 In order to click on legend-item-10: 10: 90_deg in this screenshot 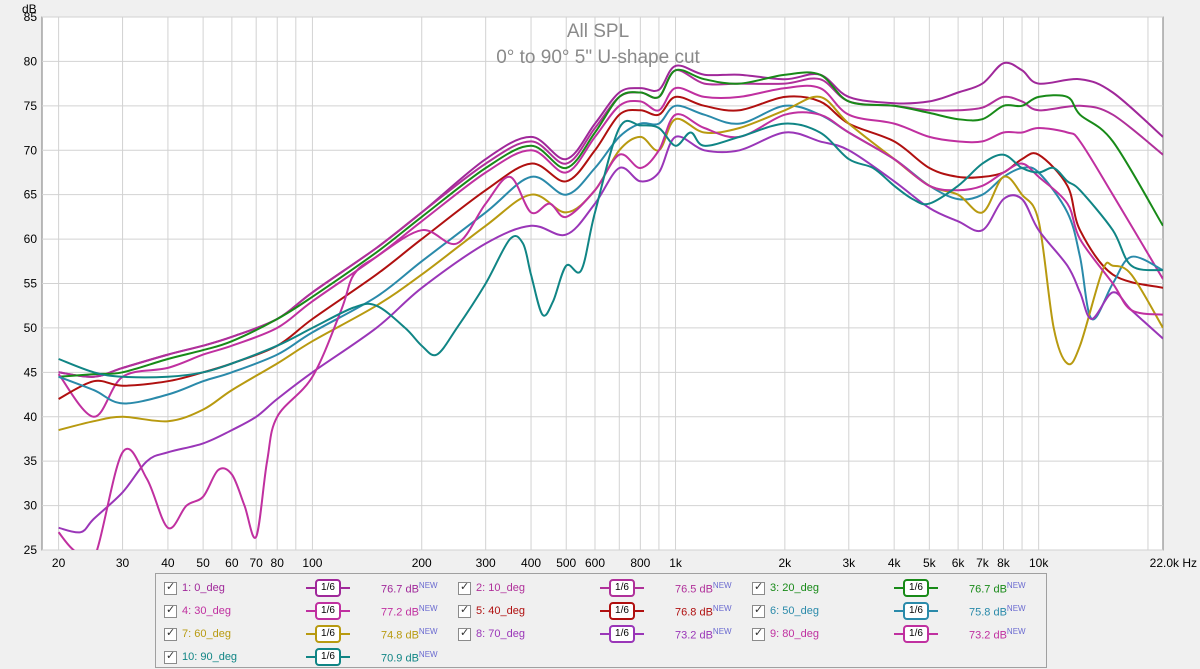, I will do `click(200, 657)`.